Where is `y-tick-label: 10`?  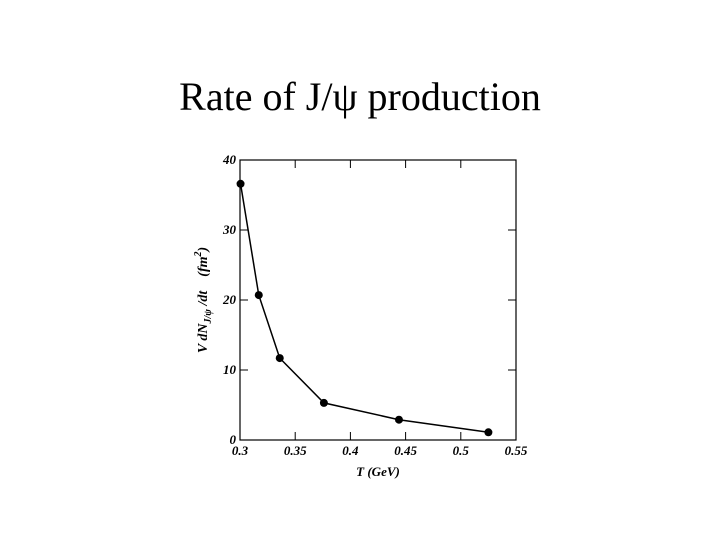 y-tick-label: 10 is located at coordinates (230, 369).